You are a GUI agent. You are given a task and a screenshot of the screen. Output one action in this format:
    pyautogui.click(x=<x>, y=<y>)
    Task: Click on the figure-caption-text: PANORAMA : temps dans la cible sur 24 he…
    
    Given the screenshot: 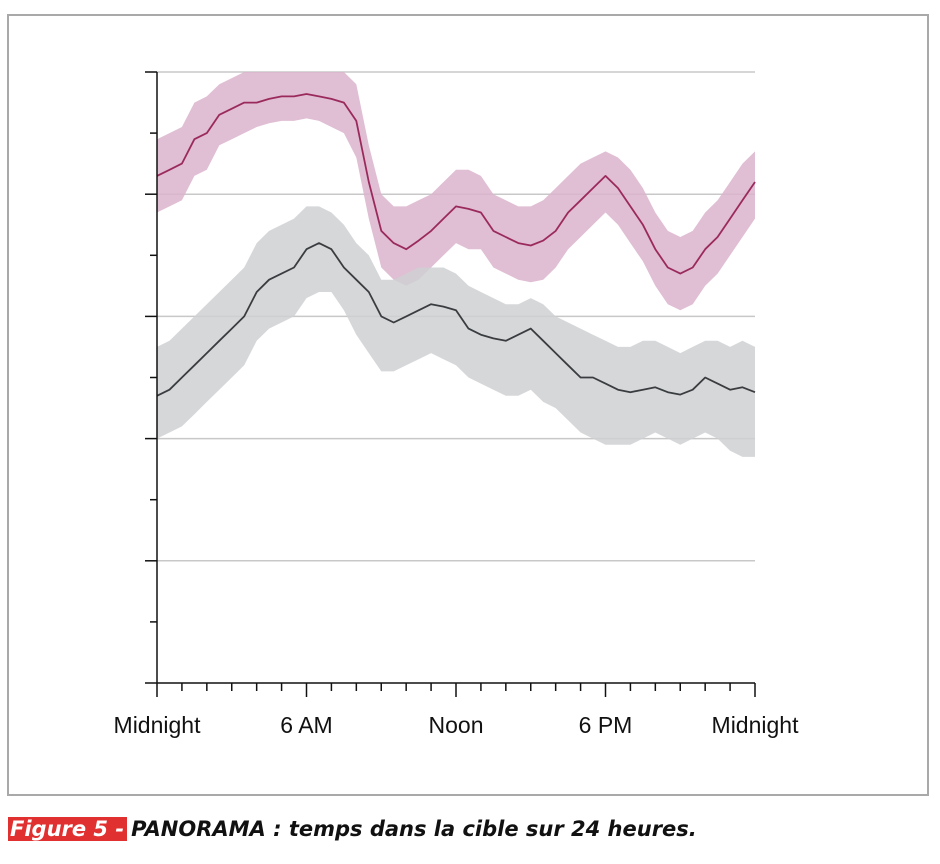 What is the action you would take?
    pyautogui.click(x=414, y=829)
    